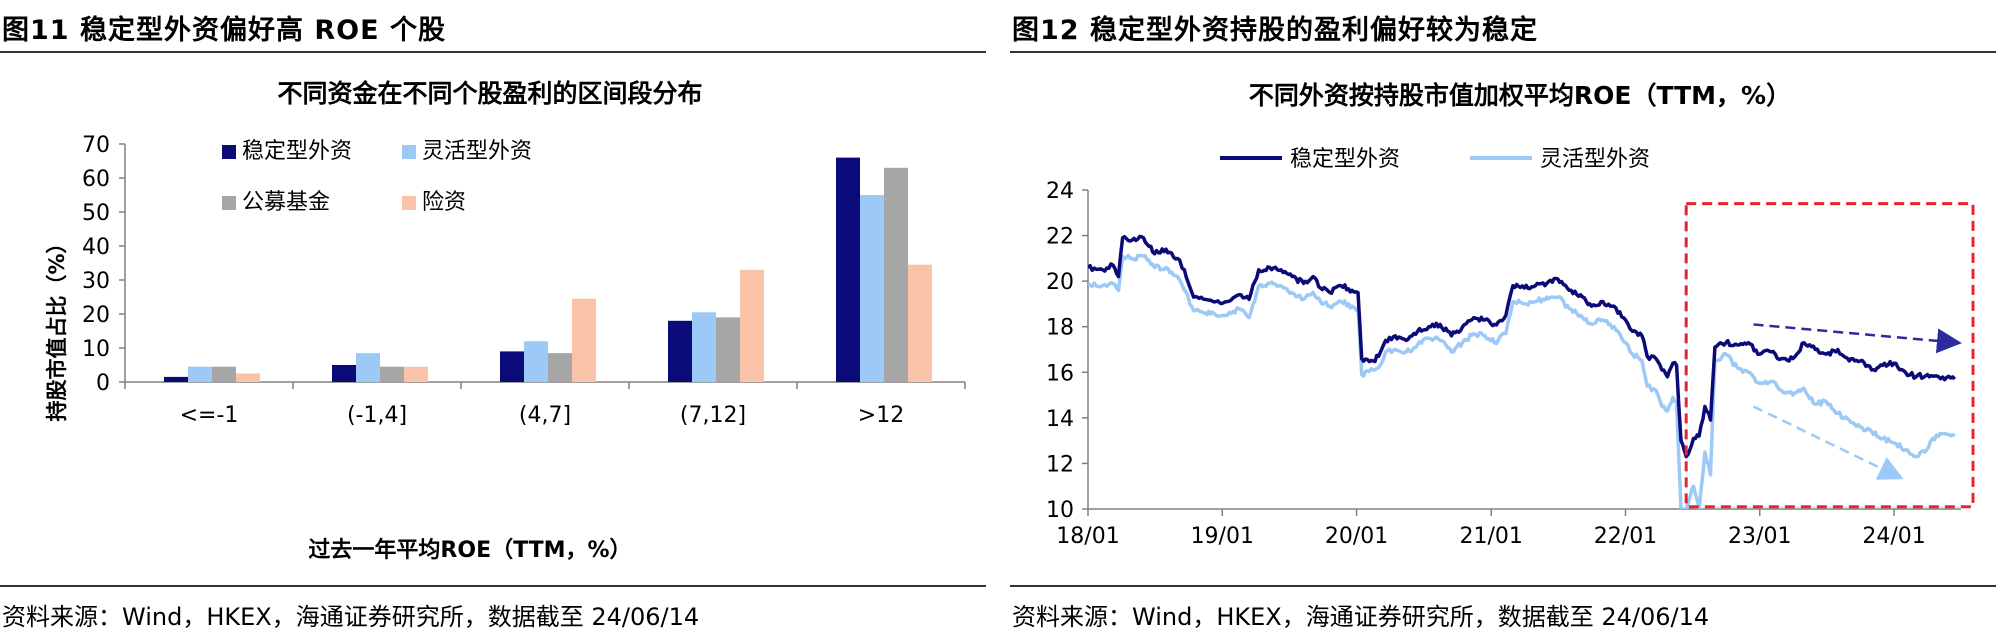  I want to click on y-tick-label: 24, so click(1060, 191).